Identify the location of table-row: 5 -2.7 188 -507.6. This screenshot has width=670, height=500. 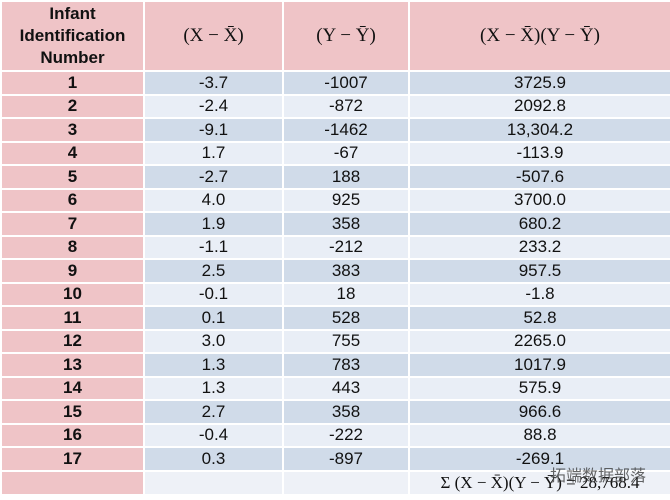
(335, 177).